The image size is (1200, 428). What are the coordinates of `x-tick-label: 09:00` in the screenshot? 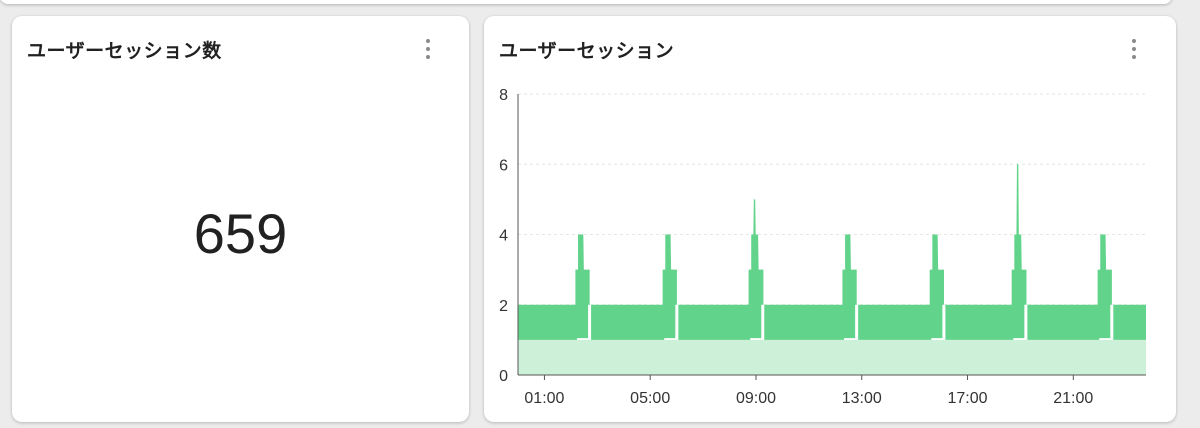 It's located at (756, 398).